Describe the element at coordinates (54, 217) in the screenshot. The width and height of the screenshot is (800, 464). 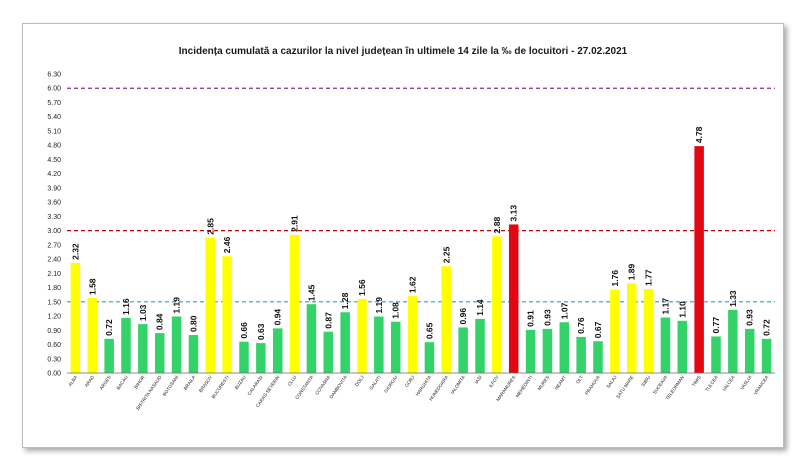
I see `y-tick-label: 3.30` at that location.